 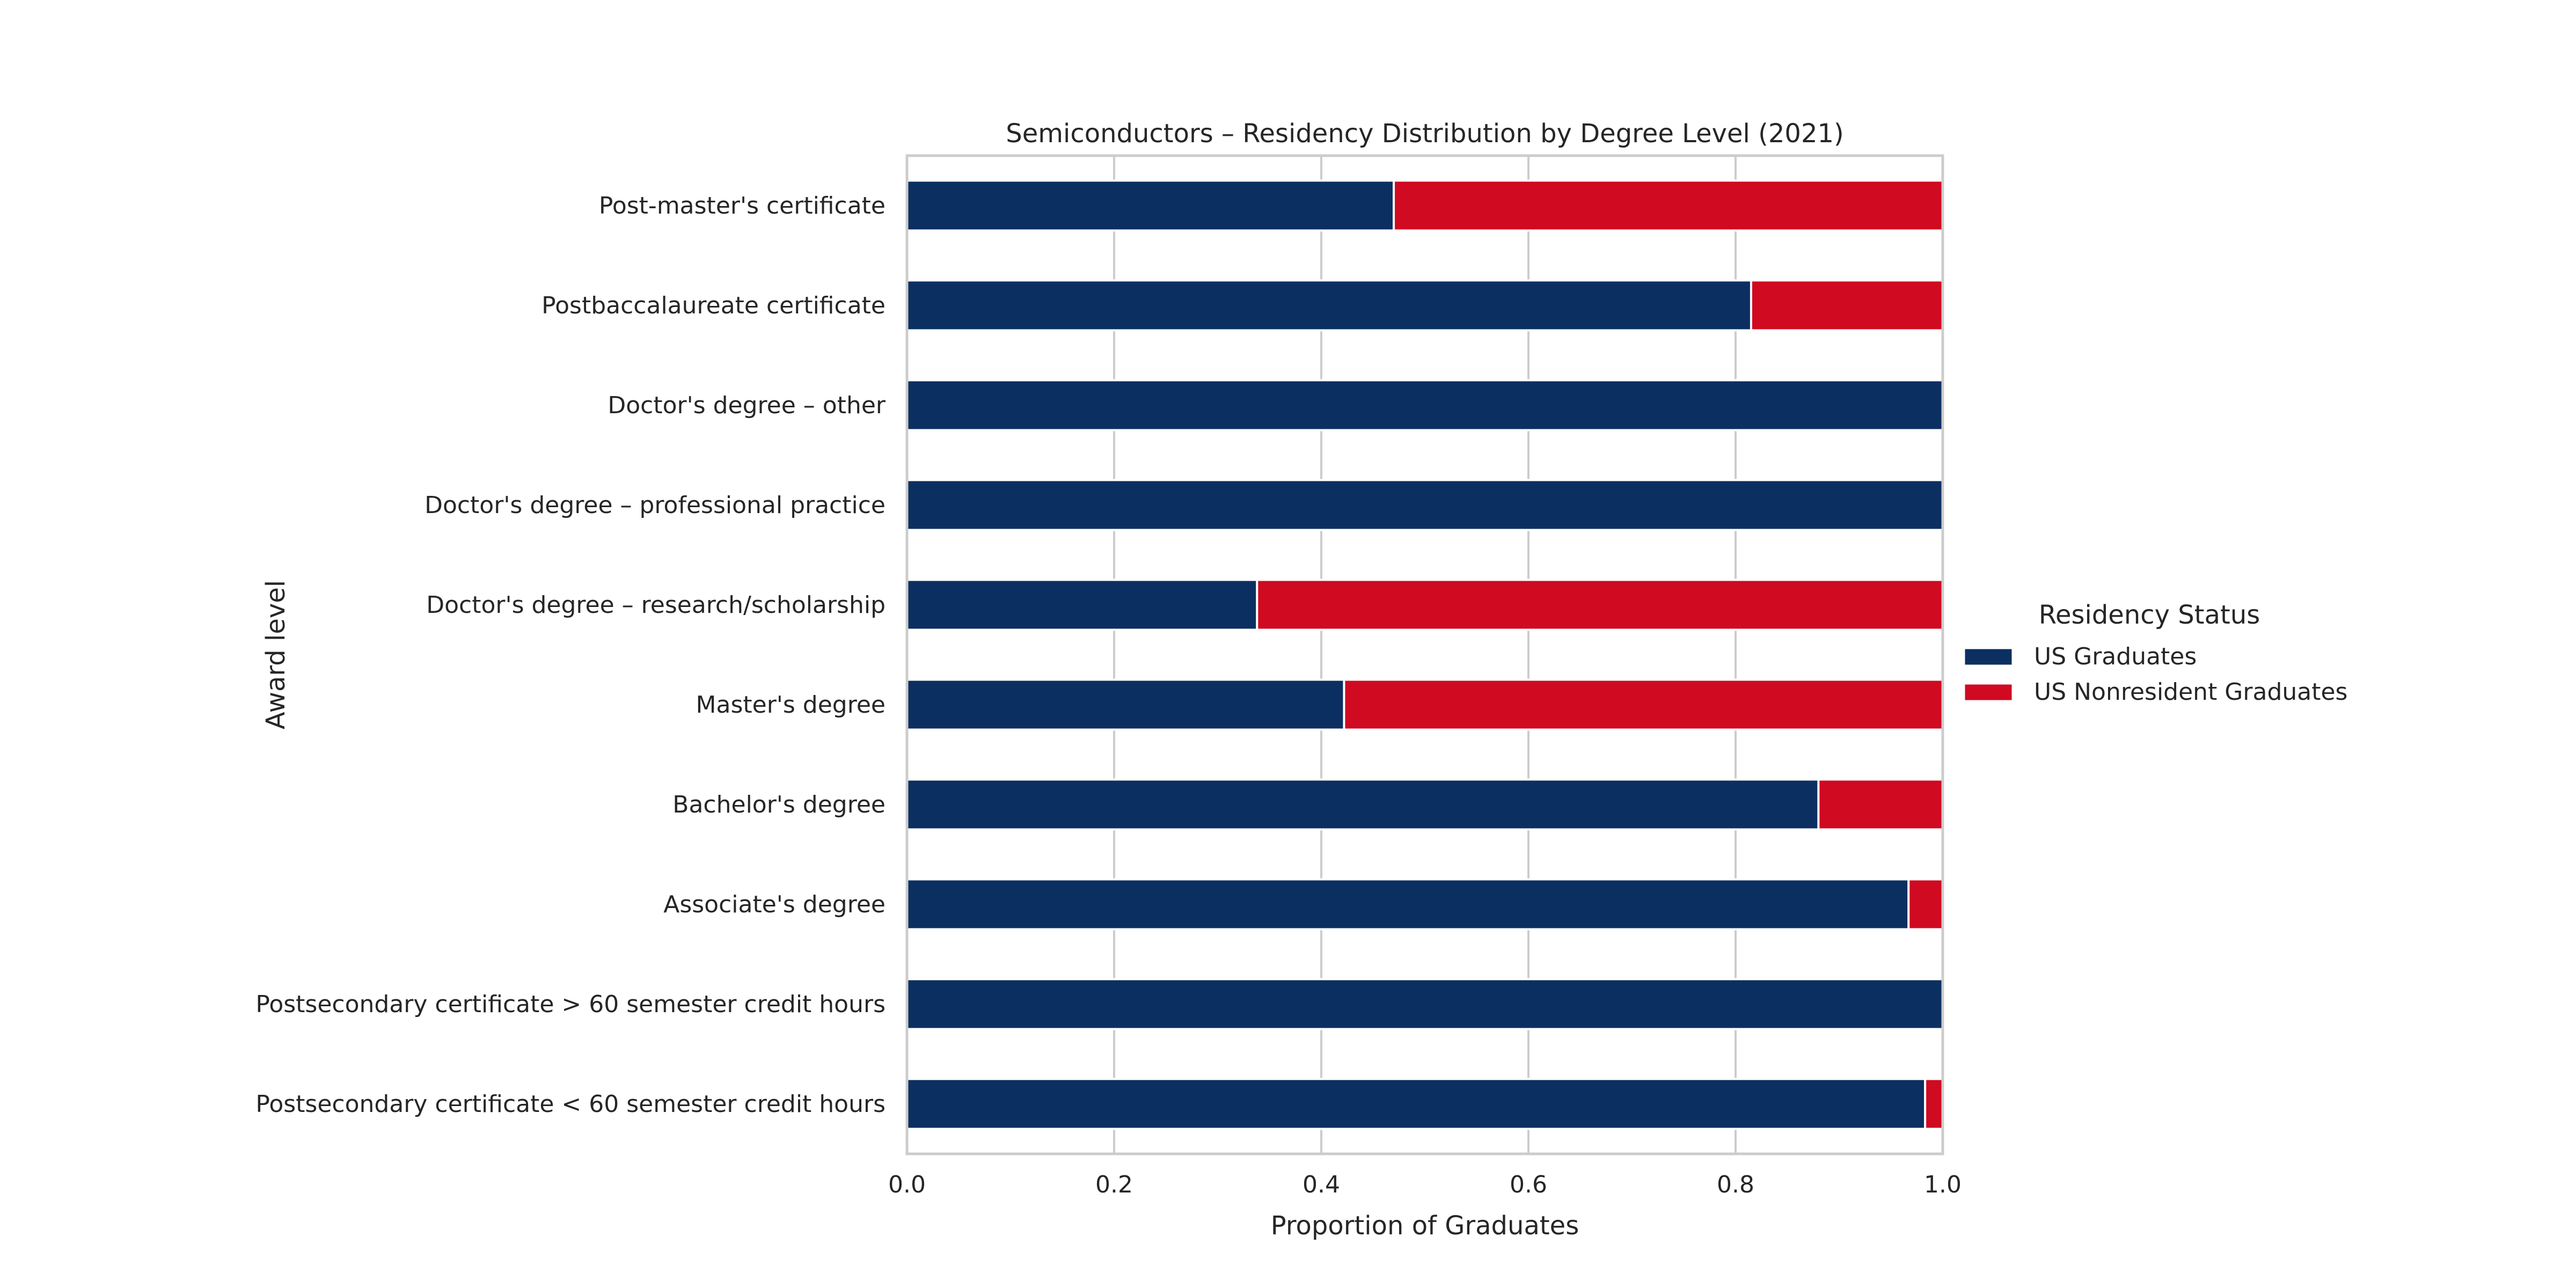 I want to click on x-tick-label: 0.8, so click(x=1735, y=1184).